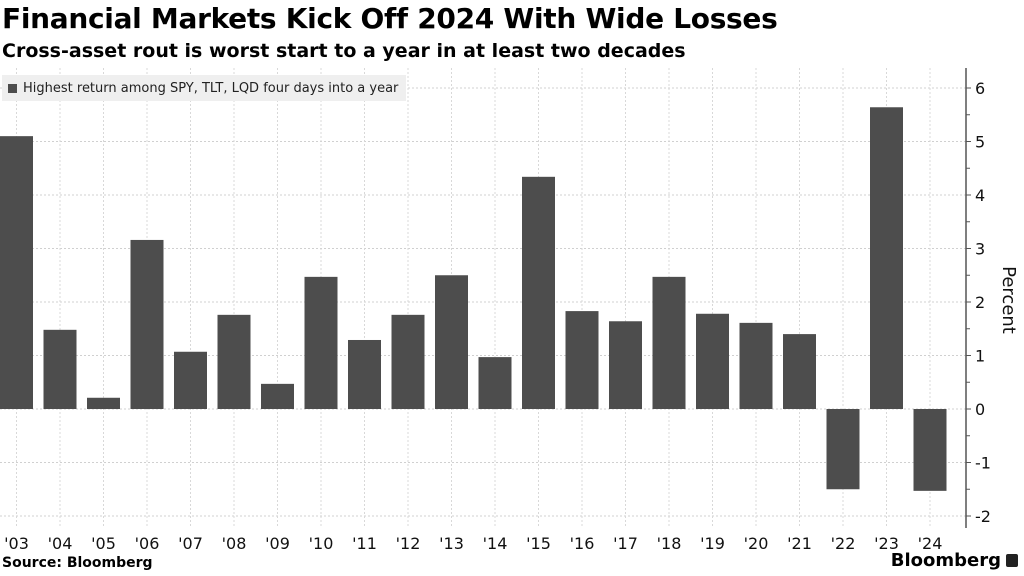 Image resolution: width=1024 pixels, height=576 pixels. What do you see at coordinates (980, 142) in the screenshot?
I see `y-tick-label: 5` at bounding box center [980, 142].